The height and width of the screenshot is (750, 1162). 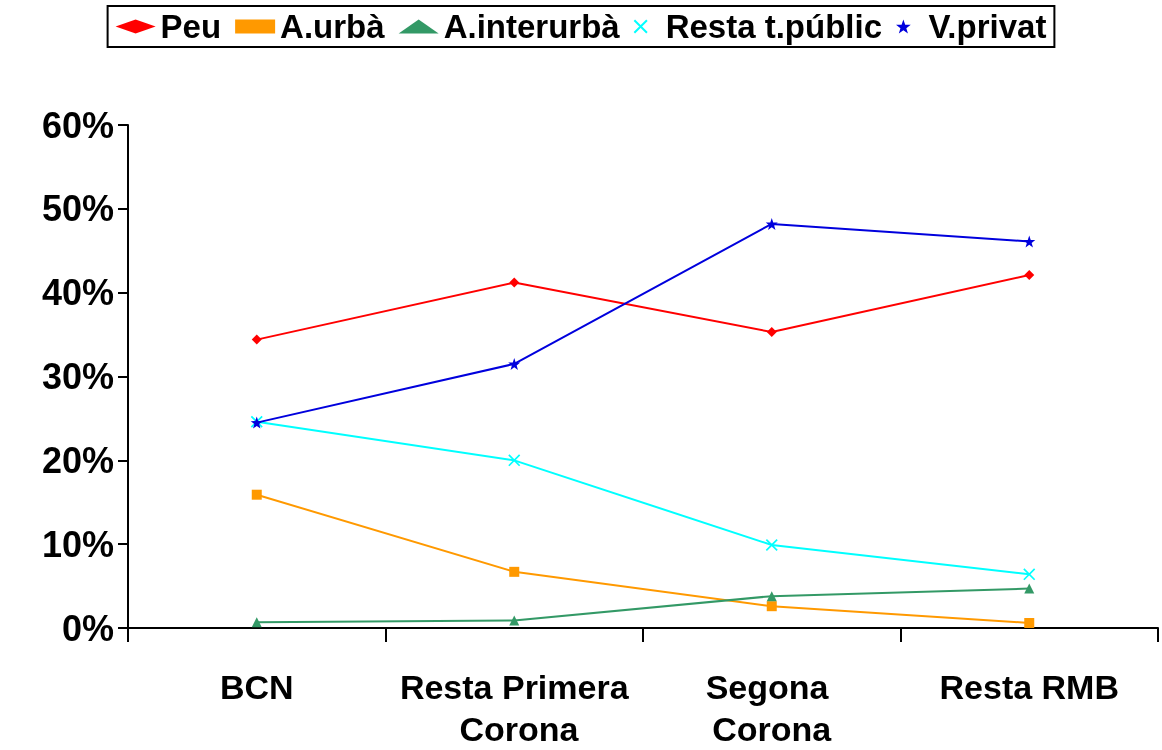 What do you see at coordinates (771, 708) in the screenshot?
I see `x-tick-label: Segona Corona` at bounding box center [771, 708].